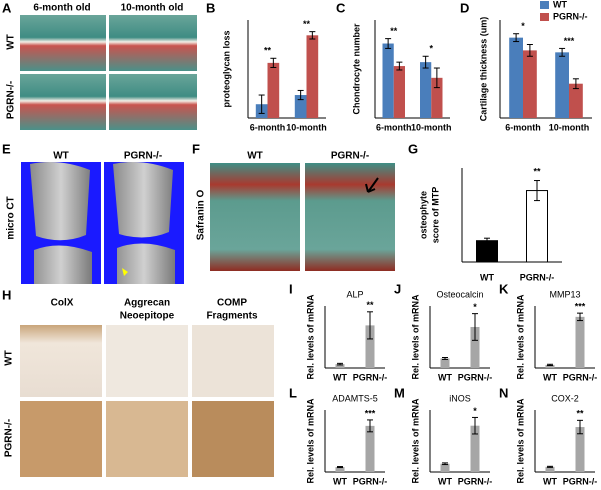 The width and height of the screenshot is (601, 490). What do you see at coordinates (6, 148) in the screenshot?
I see `panel-letter: E` at bounding box center [6, 148].